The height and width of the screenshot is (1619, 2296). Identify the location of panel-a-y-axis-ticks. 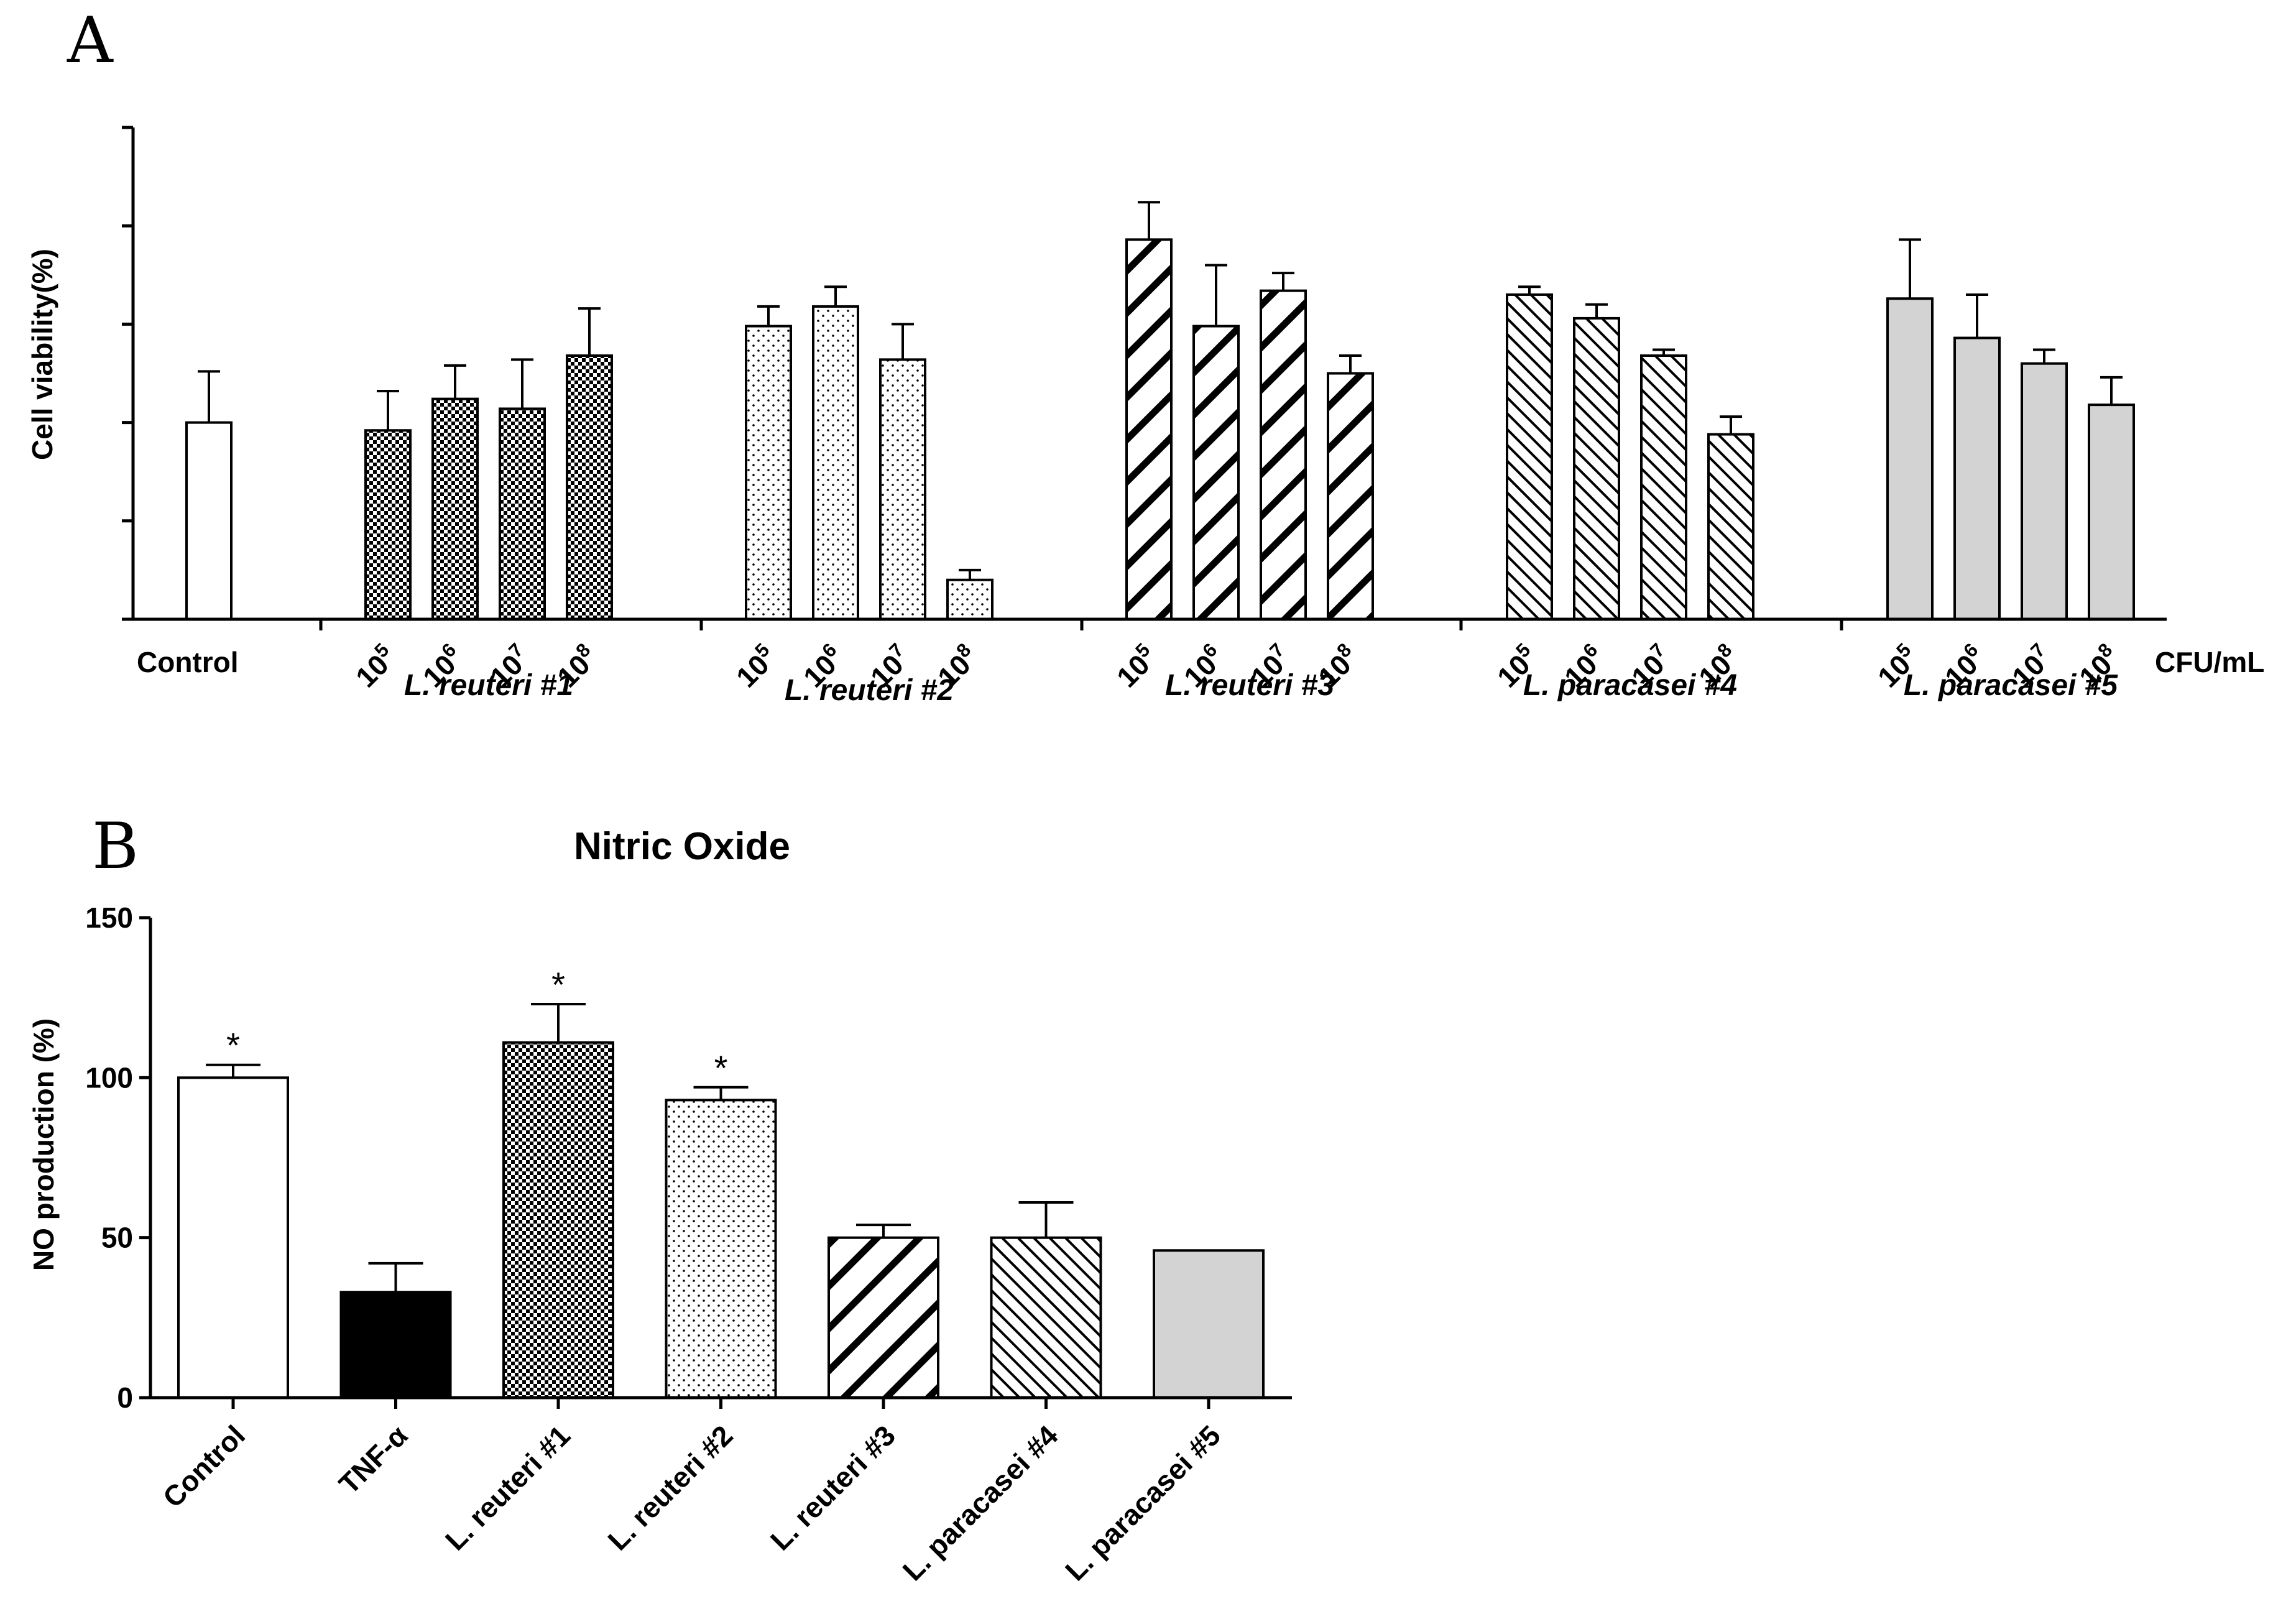
(127, 373).